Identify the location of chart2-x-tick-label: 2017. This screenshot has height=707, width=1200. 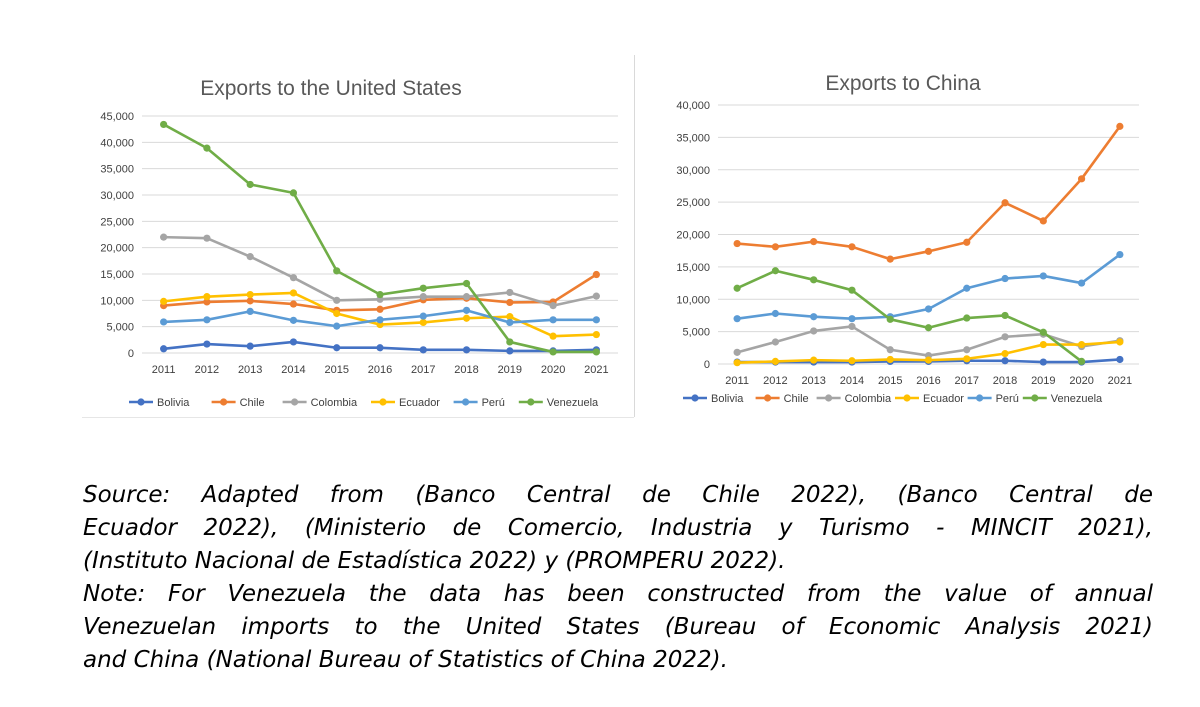
(967, 381).